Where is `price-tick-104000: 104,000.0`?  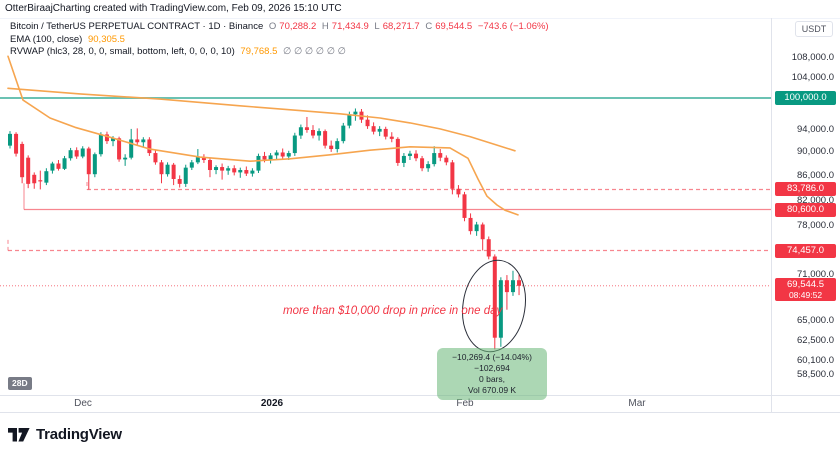
price-tick-104000: 104,000.0 is located at coordinates (812, 77).